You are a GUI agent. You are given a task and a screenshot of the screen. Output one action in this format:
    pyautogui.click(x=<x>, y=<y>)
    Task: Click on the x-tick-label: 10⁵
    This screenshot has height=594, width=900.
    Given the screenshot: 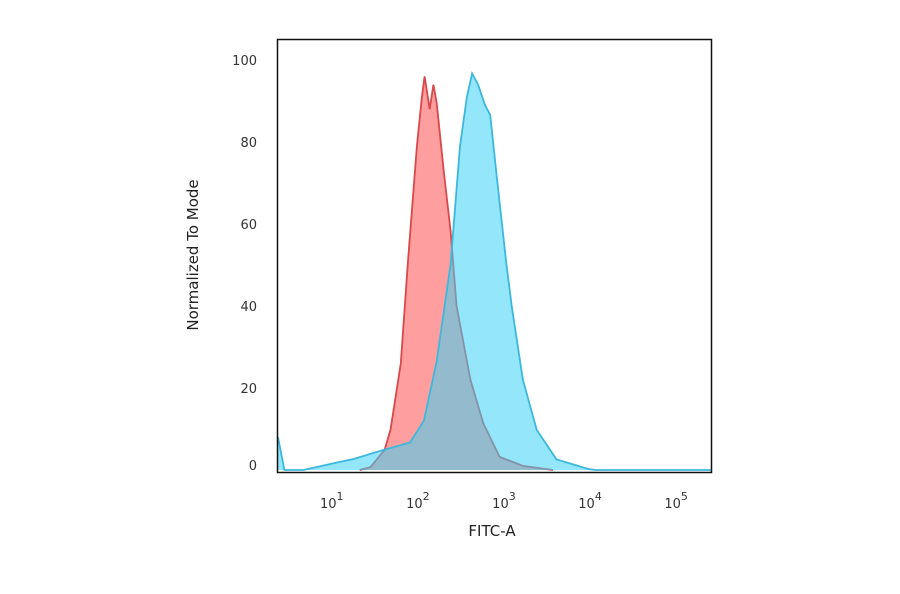 What is the action you would take?
    pyautogui.click(x=676, y=501)
    